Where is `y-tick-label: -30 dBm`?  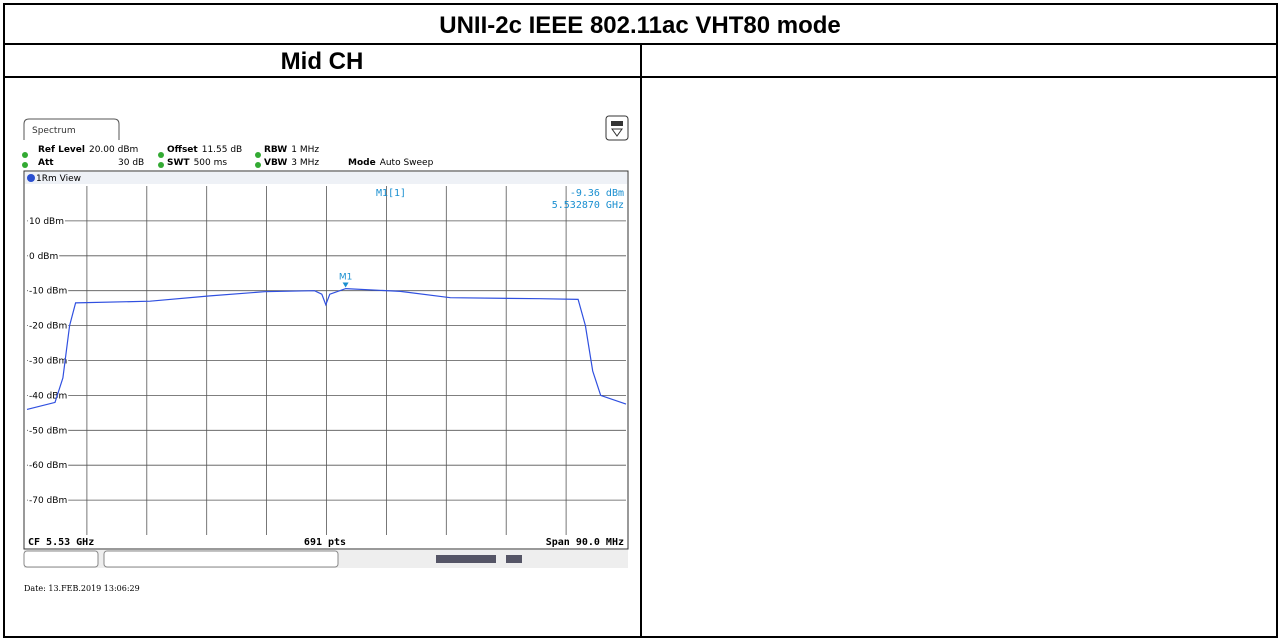 y-tick-label: -30 dBm is located at coordinates (48, 362).